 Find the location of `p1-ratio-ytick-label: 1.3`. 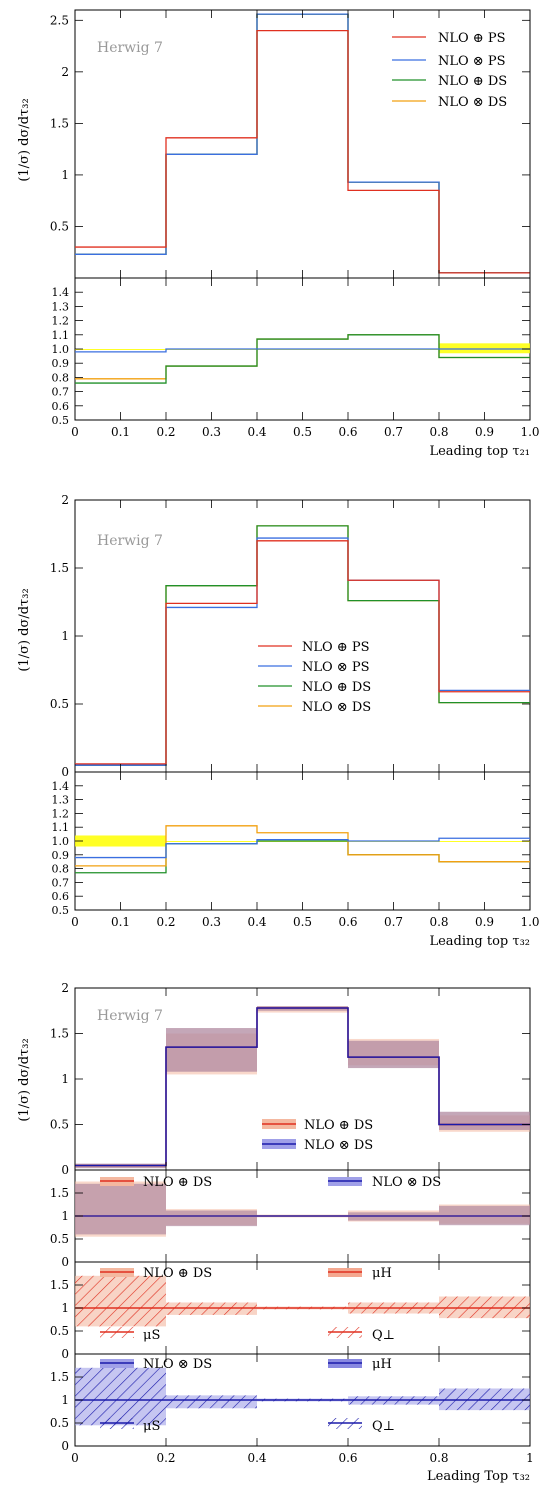

p1-ratio-ytick-label: 1.3 is located at coordinates (61, 306).